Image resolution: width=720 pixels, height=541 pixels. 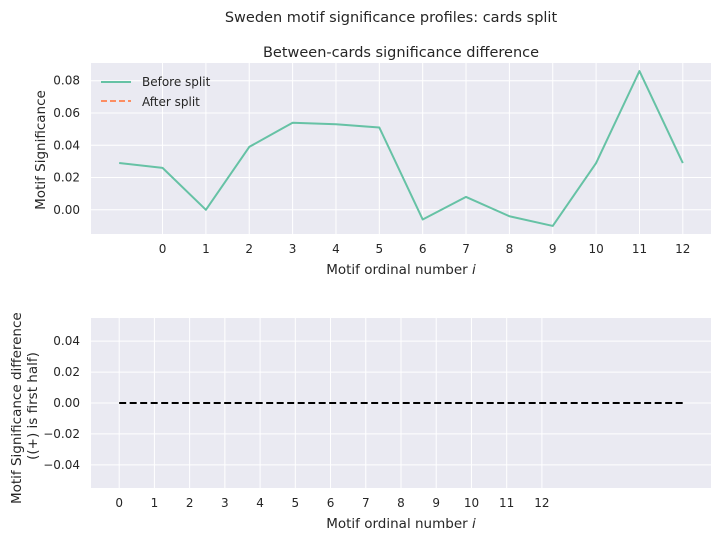 What do you see at coordinates (119, 503) in the screenshot?
I see `bottom-x-tick-label: 0` at bounding box center [119, 503].